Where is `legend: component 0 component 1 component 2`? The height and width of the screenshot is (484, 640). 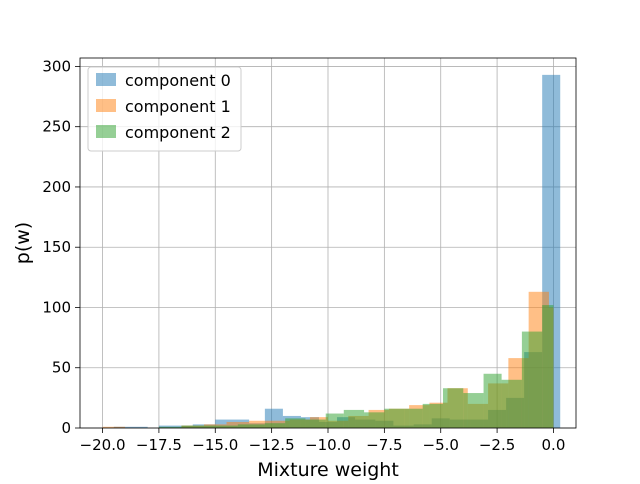 legend: component 0 component 1 component 2 is located at coordinates (164, 109).